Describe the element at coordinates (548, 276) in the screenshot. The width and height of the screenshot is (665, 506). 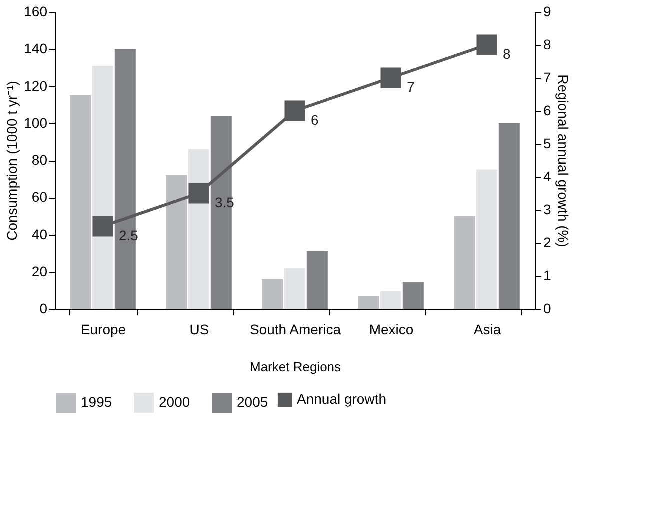
I see `y2-tick-label: 1` at that location.